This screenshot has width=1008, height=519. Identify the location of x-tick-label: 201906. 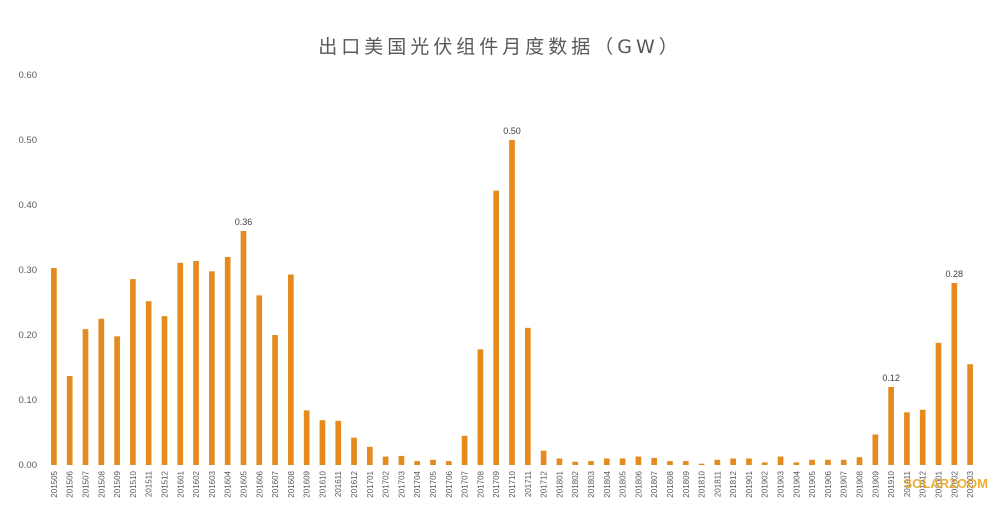
(828, 483).